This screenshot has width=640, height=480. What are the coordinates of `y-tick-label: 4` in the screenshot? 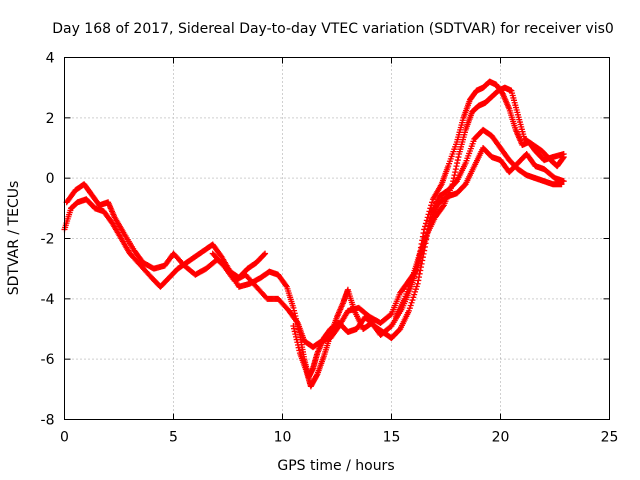 It's located at (50, 59).